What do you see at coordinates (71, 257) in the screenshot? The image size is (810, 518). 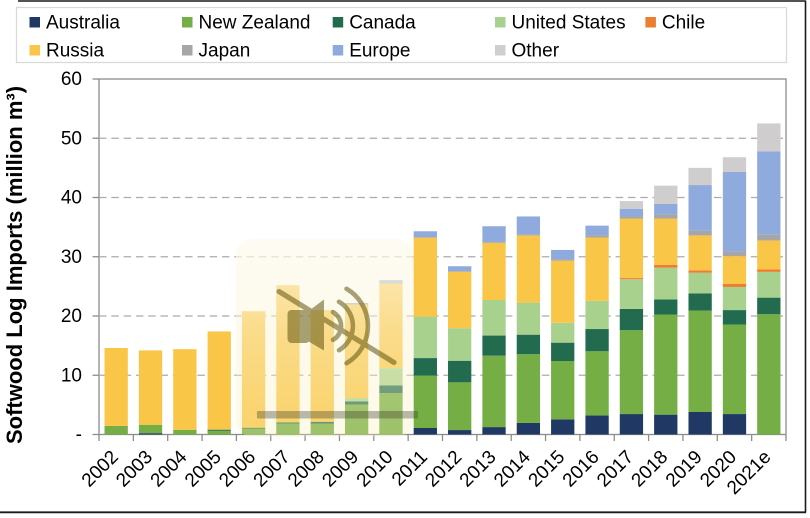 I see `svg-text: 30` at bounding box center [71, 257].